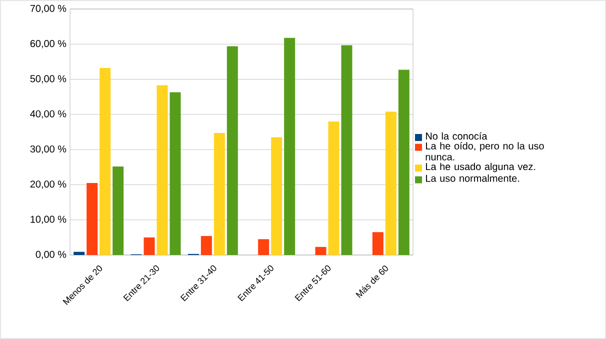 The image size is (606, 339). Describe the element at coordinates (48, 220) in the screenshot. I see `y-tick-label: 10,00 %` at that location.